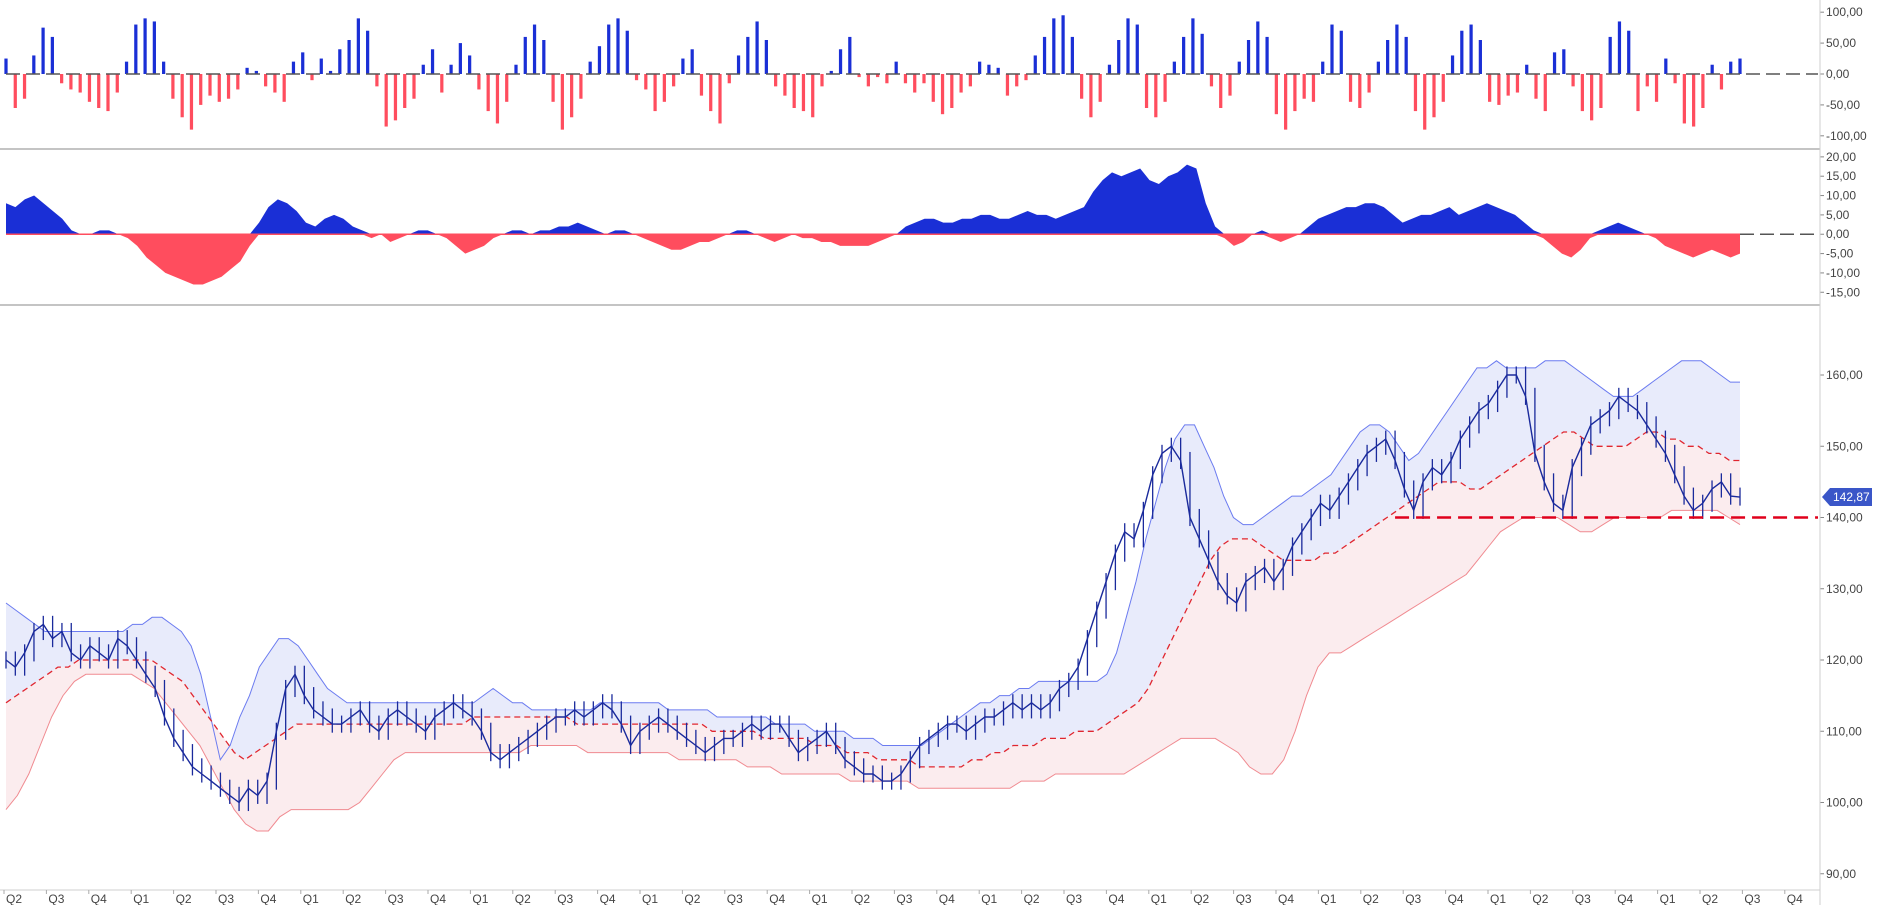  I want to click on y-tick-label: -5,00, so click(1840, 254).